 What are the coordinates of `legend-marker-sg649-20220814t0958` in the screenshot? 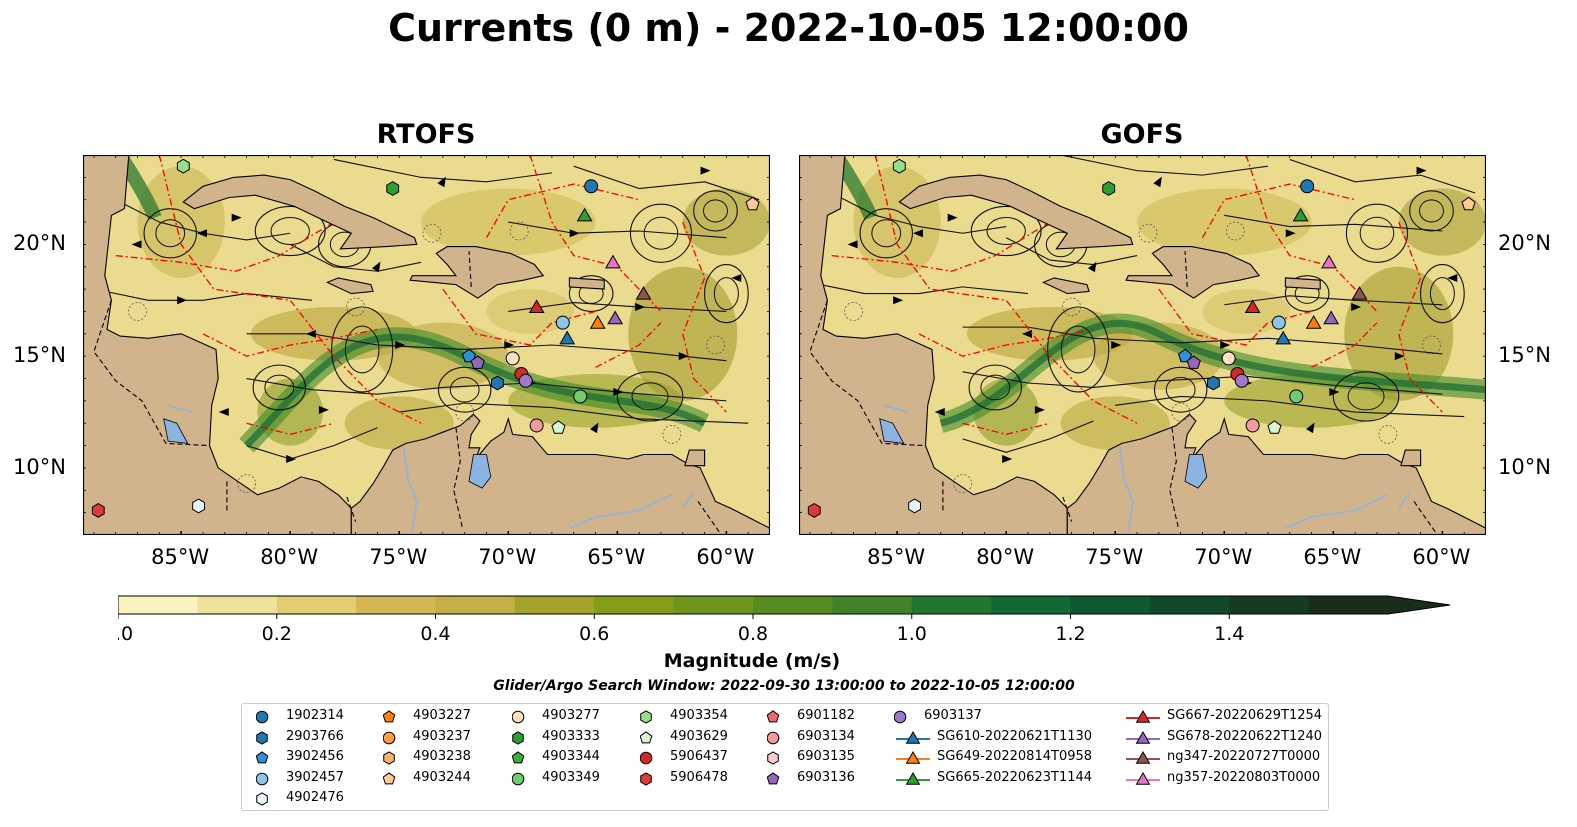 It's located at (913, 757).